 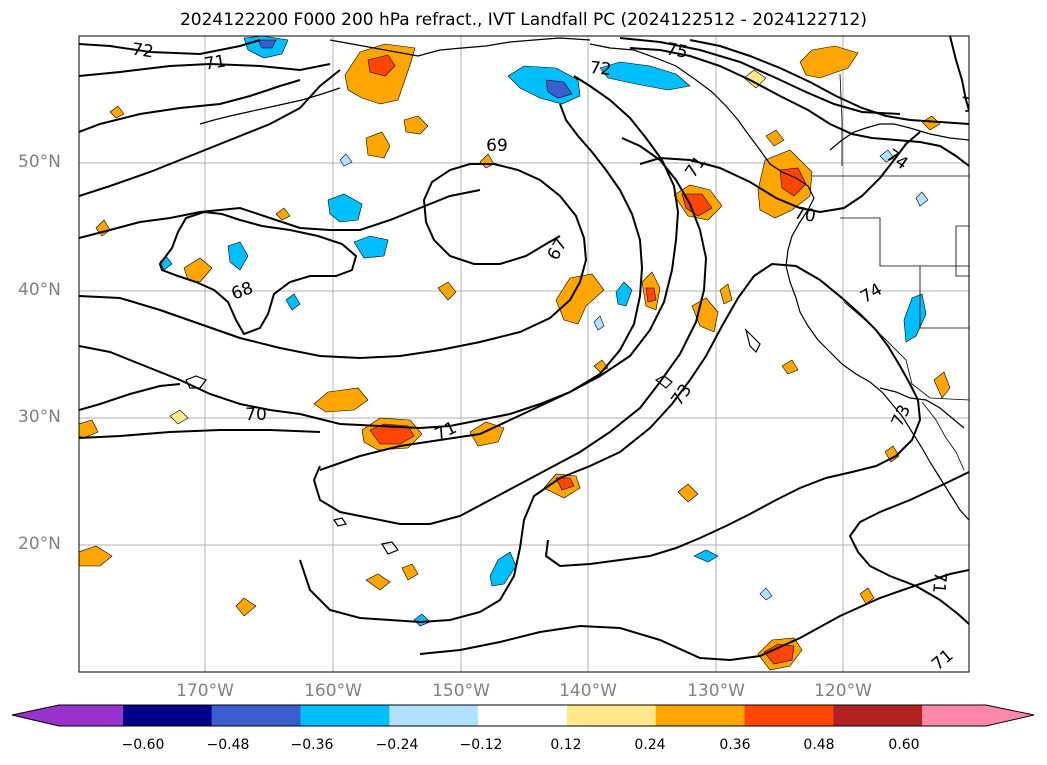 What do you see at coordinates (205, 691) in the screenshot?
I see `longitude-label: 170°W` at bounding box center [205, 691].